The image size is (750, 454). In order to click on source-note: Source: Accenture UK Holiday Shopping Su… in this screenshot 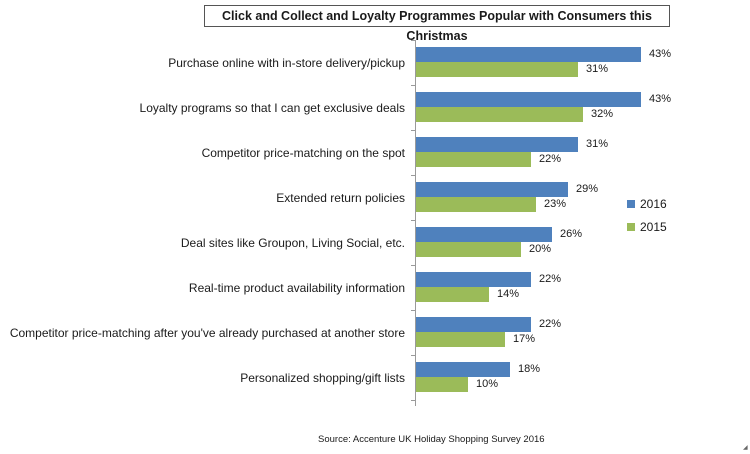, I will do `click(431, 439)`.